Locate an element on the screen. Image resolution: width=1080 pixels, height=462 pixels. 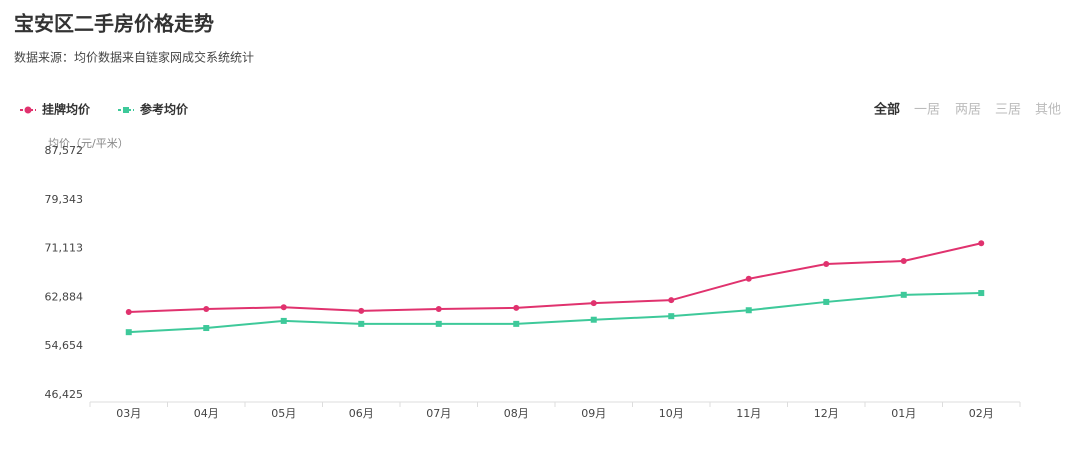
x-tick-label: 01月 is located at coordinates (903, 413).